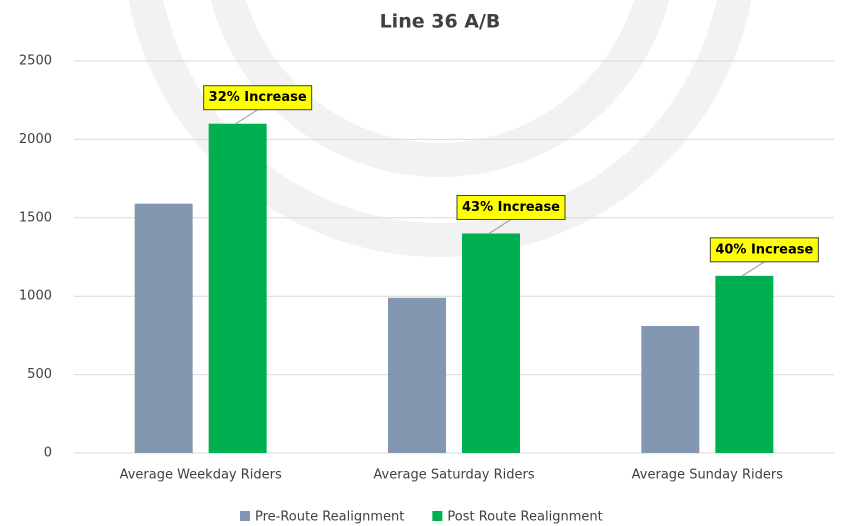 This screenshot has height=526, width=850. I want to click on y-tick-label: 1500, so click(35, 217).